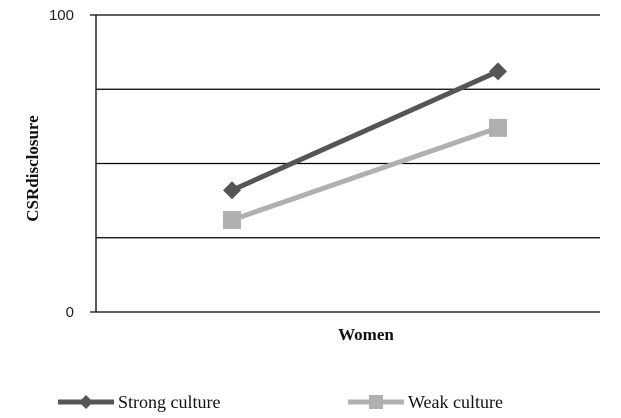 This screenshot has width=621, height=418. I want to click on legend: Strong culture Weak culture, so click(280, 402).